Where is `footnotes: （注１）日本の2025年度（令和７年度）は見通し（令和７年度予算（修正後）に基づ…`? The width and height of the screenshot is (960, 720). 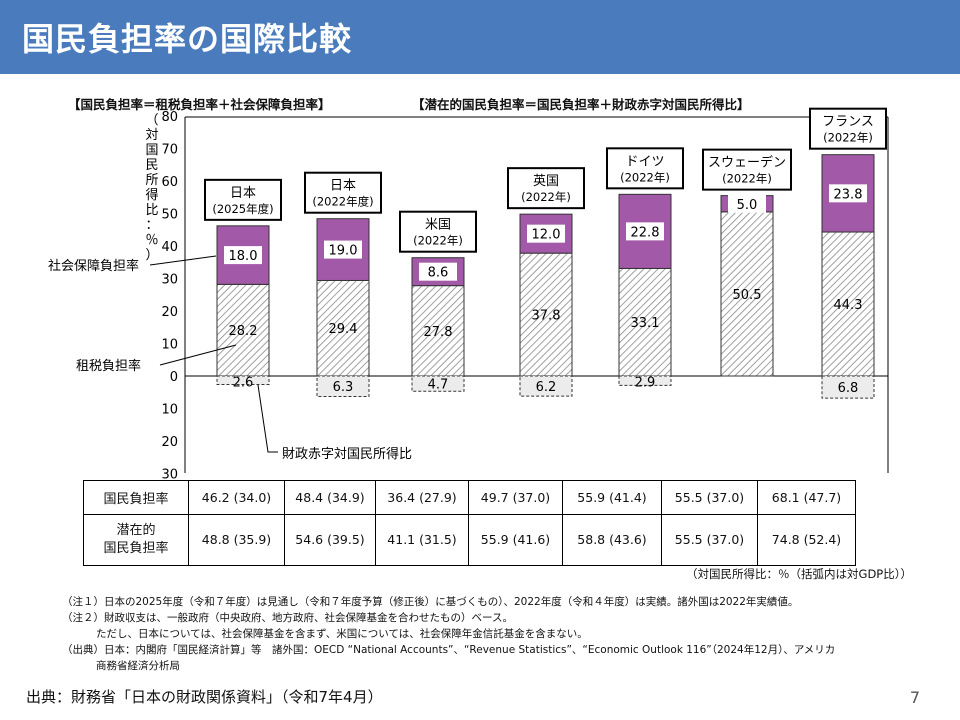
footnotes: （注１）日本の2025年度（令和７年度）は見通し（令和７年度予算（修正後）に基づ… is located at coordinates (448, 634).